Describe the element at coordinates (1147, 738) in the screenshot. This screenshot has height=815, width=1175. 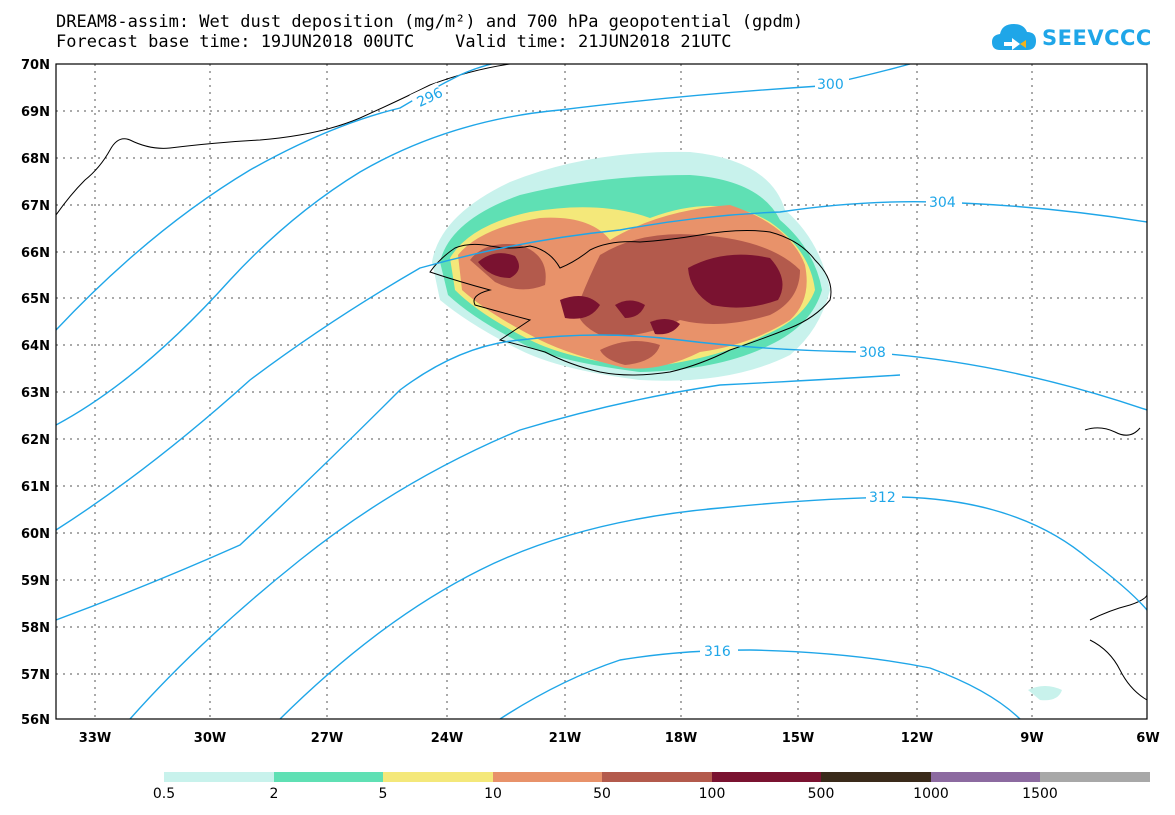
I see `lon-label: 6W` at that location.